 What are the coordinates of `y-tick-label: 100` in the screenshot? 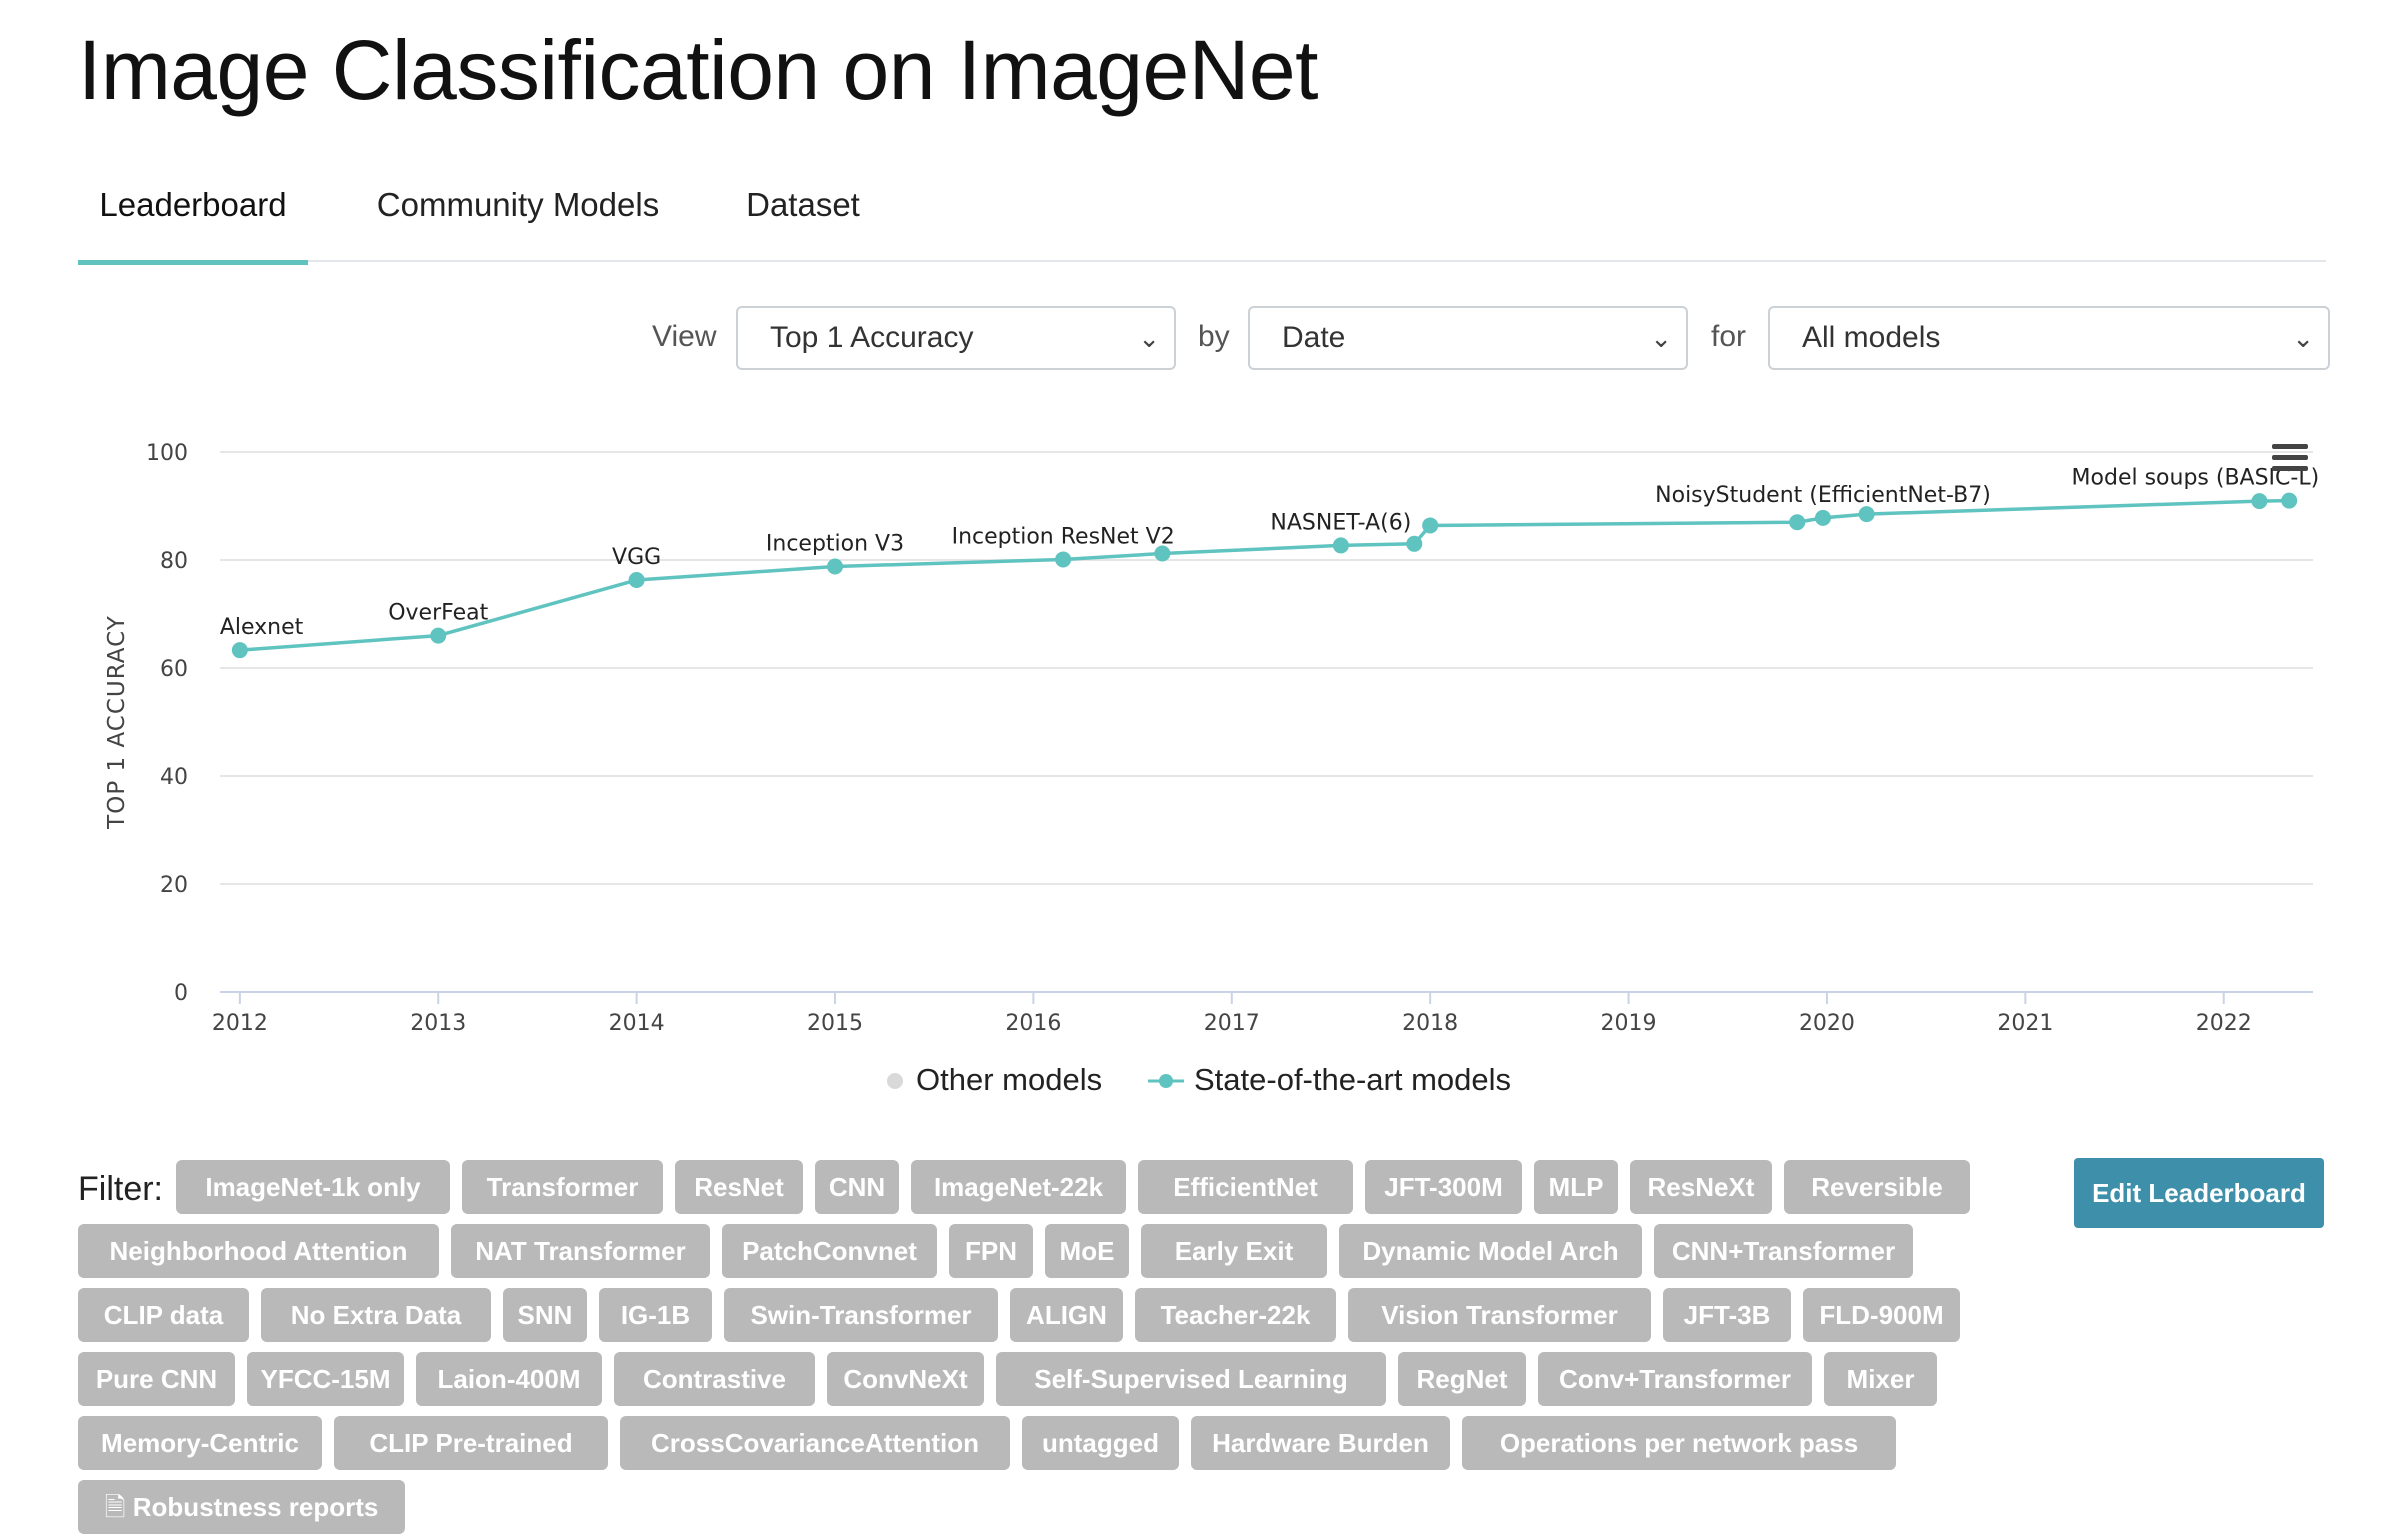 It's located at (167, 453).